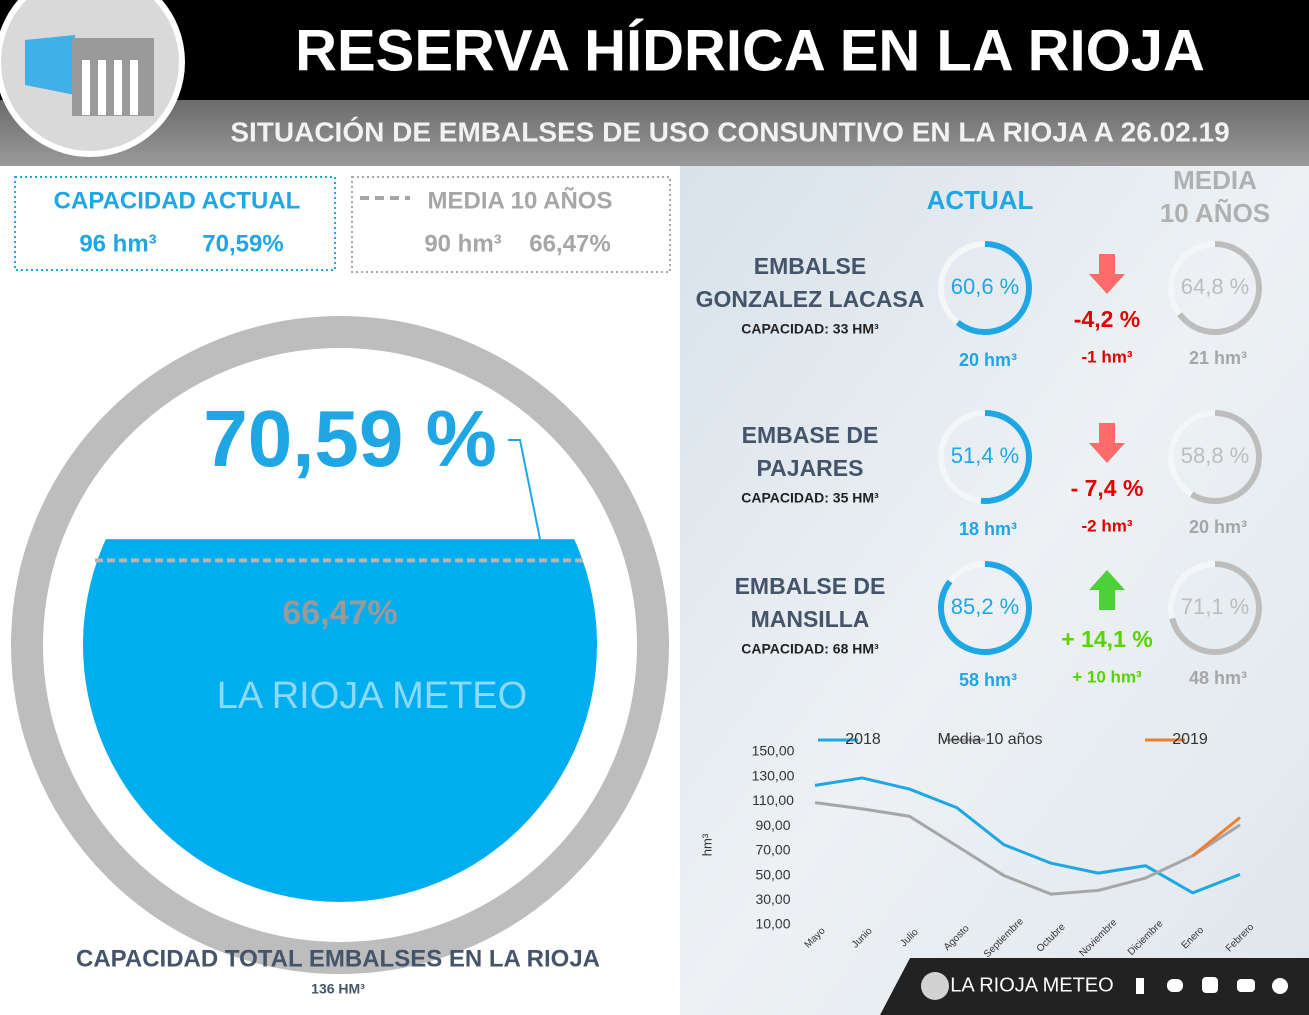 The height and width of the screenshot is (1015, 1309). Describe the element at coordinates (511, 224) in the screenshot. I see `average-box` at that location.